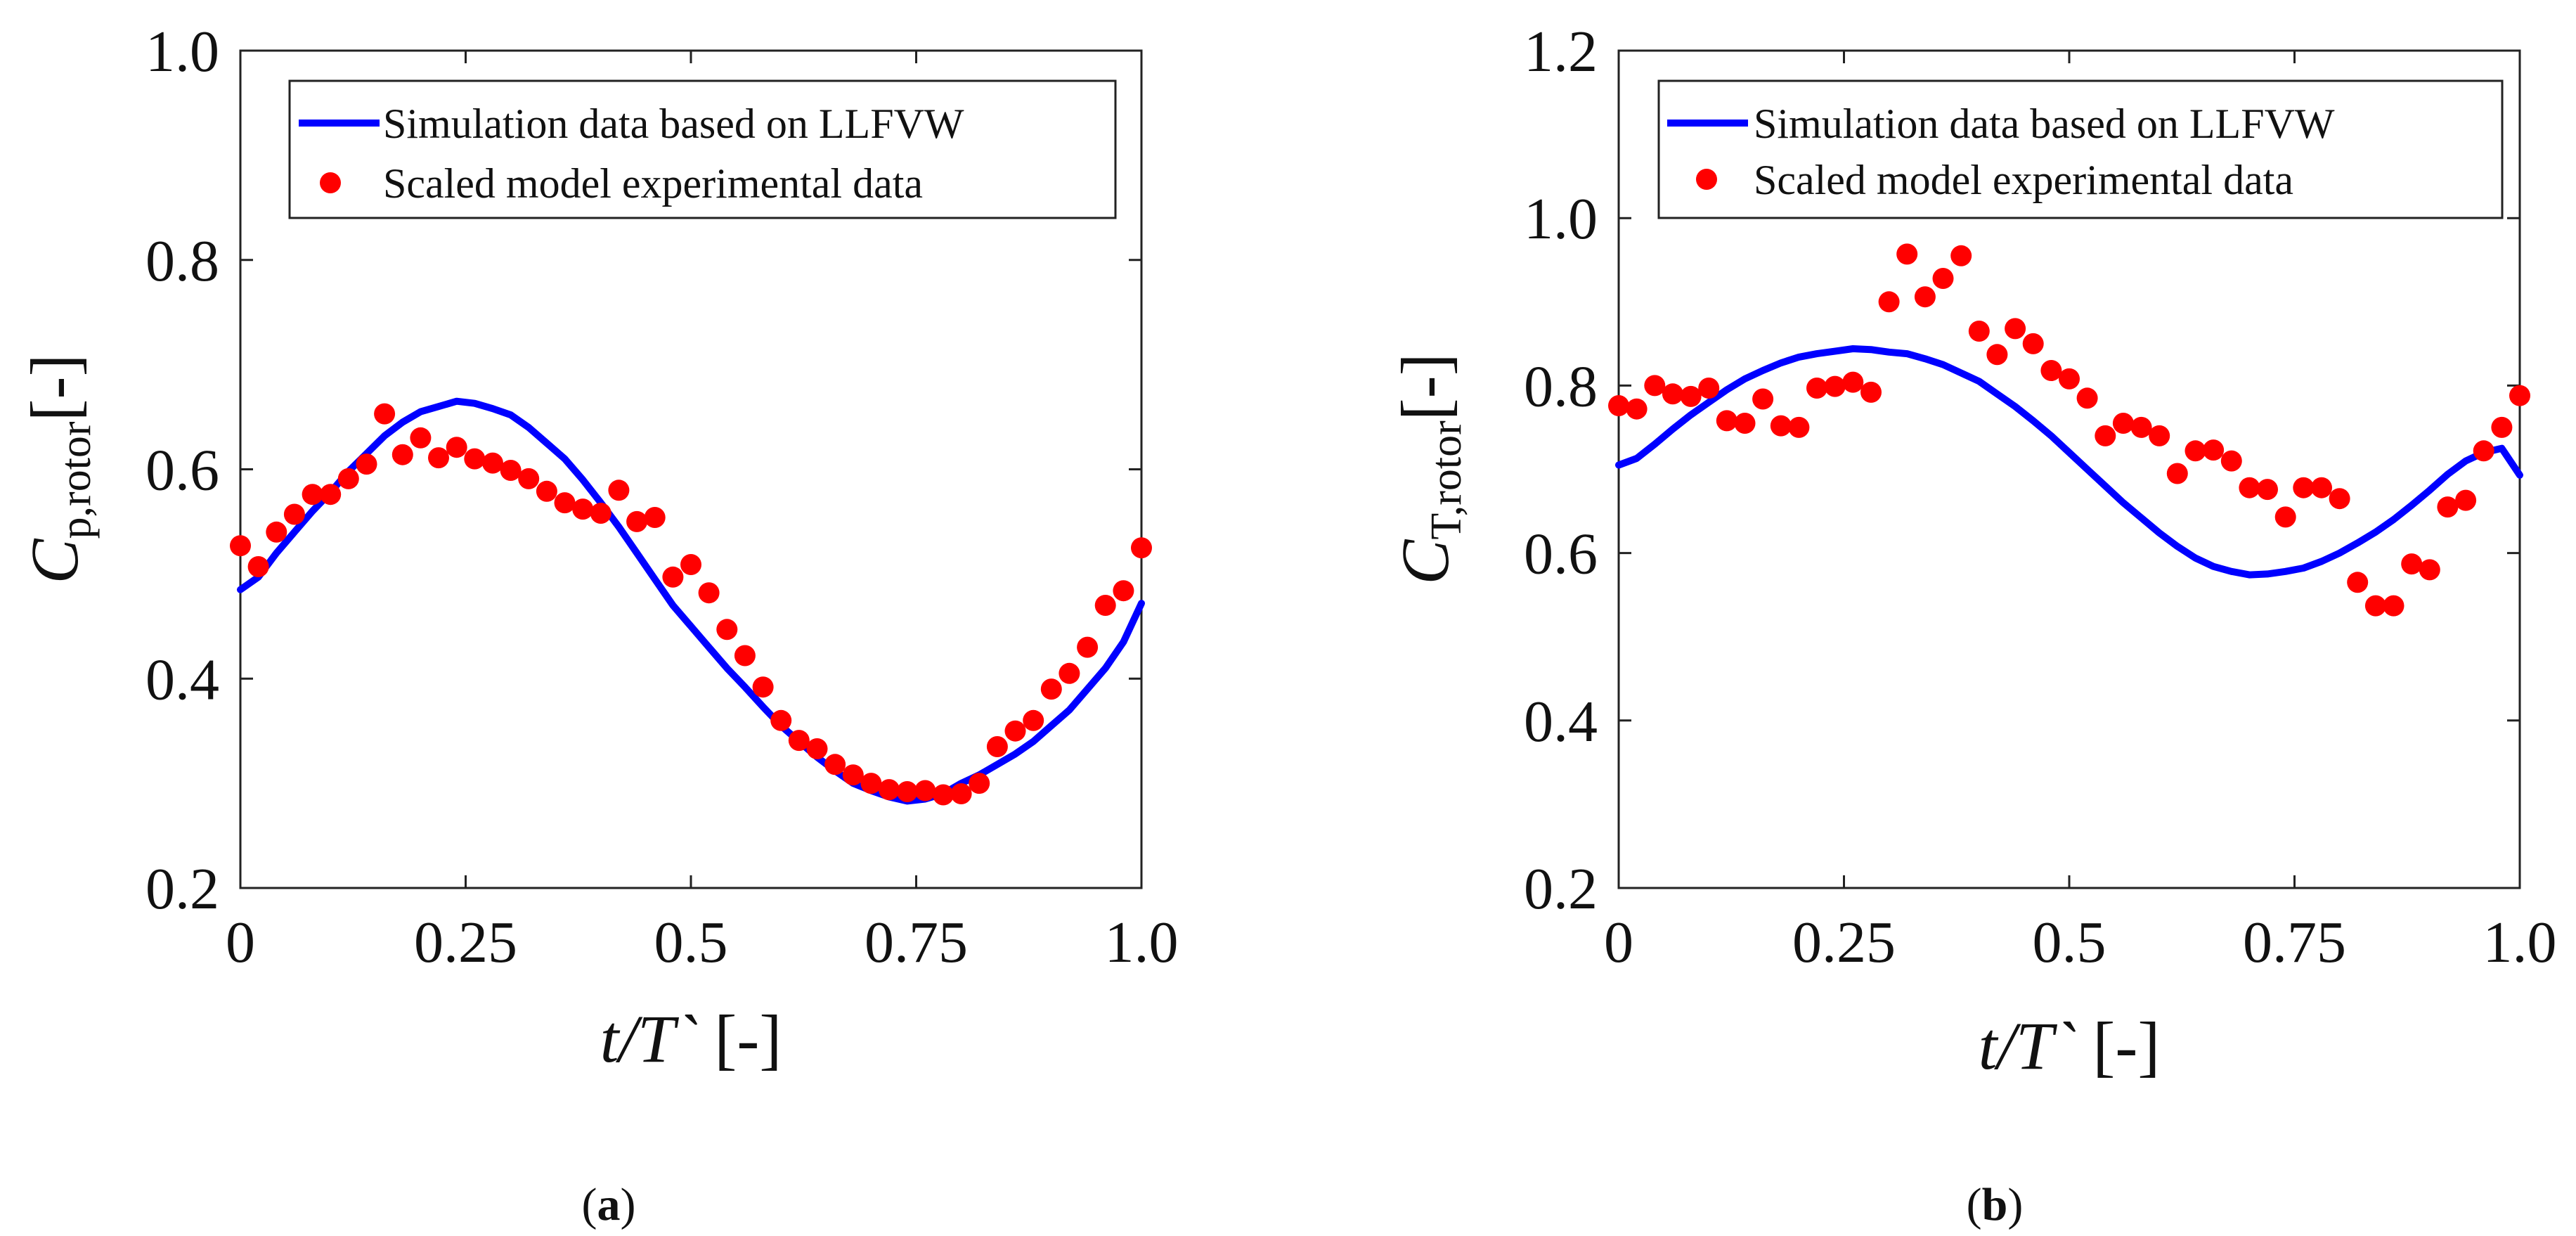 This screenshot has height=1236, width=2576. I want to click on legend-entry-simulation-a: Simulation data based on LLFVW, so click(673, 124).